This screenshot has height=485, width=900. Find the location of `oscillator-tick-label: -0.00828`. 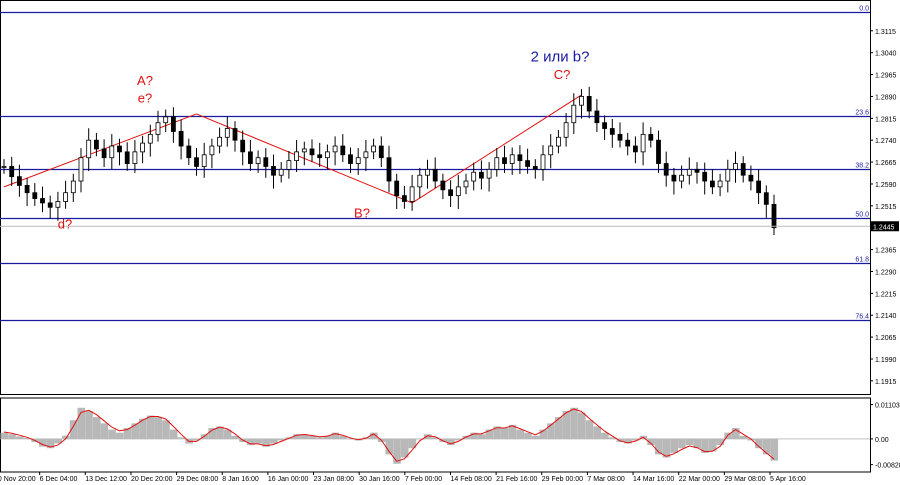

oscillator-tick-label: -0.00828 is located at coordinates (887, 466).